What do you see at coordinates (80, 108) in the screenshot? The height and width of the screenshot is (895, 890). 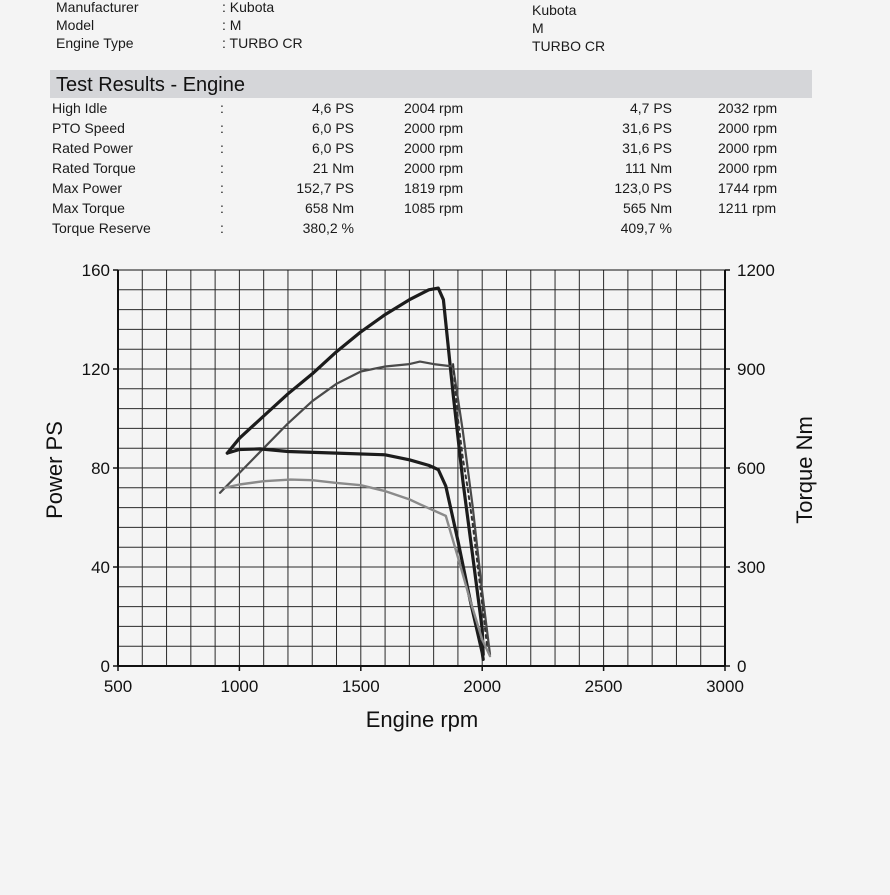 I see `result-label: High Idle` at bounding box center [80, 108].